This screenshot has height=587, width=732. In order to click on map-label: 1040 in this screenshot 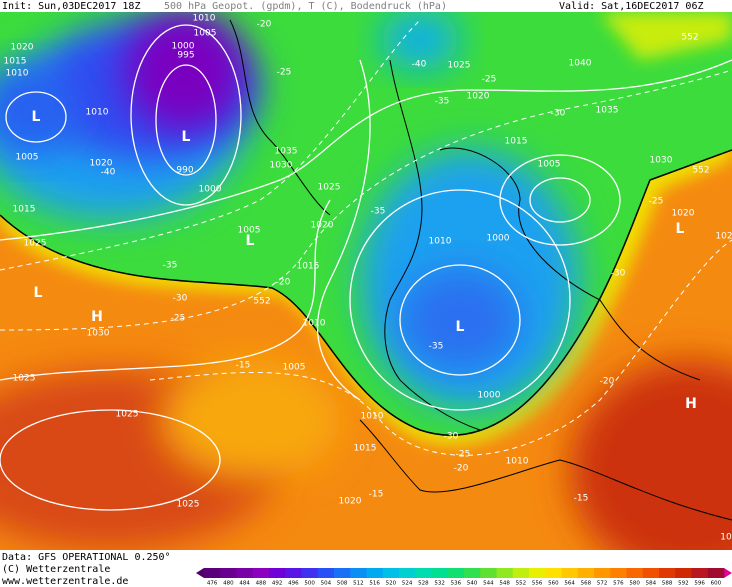, I will do `click(580, 64)`.